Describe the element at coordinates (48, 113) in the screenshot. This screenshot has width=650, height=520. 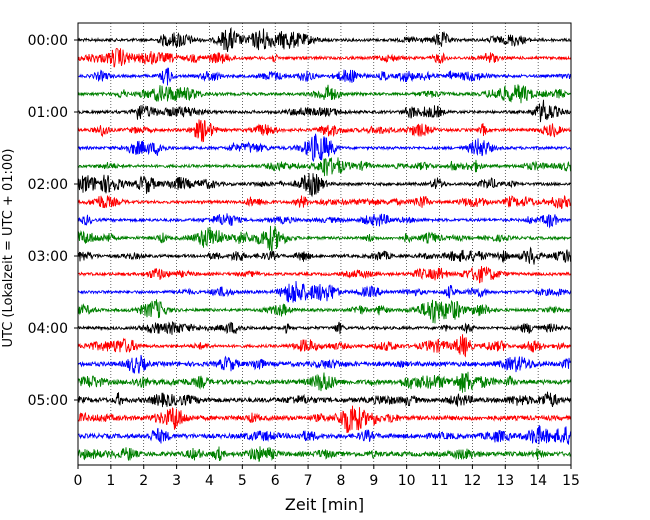
I see `y-tick-label: 01:00` at that location.